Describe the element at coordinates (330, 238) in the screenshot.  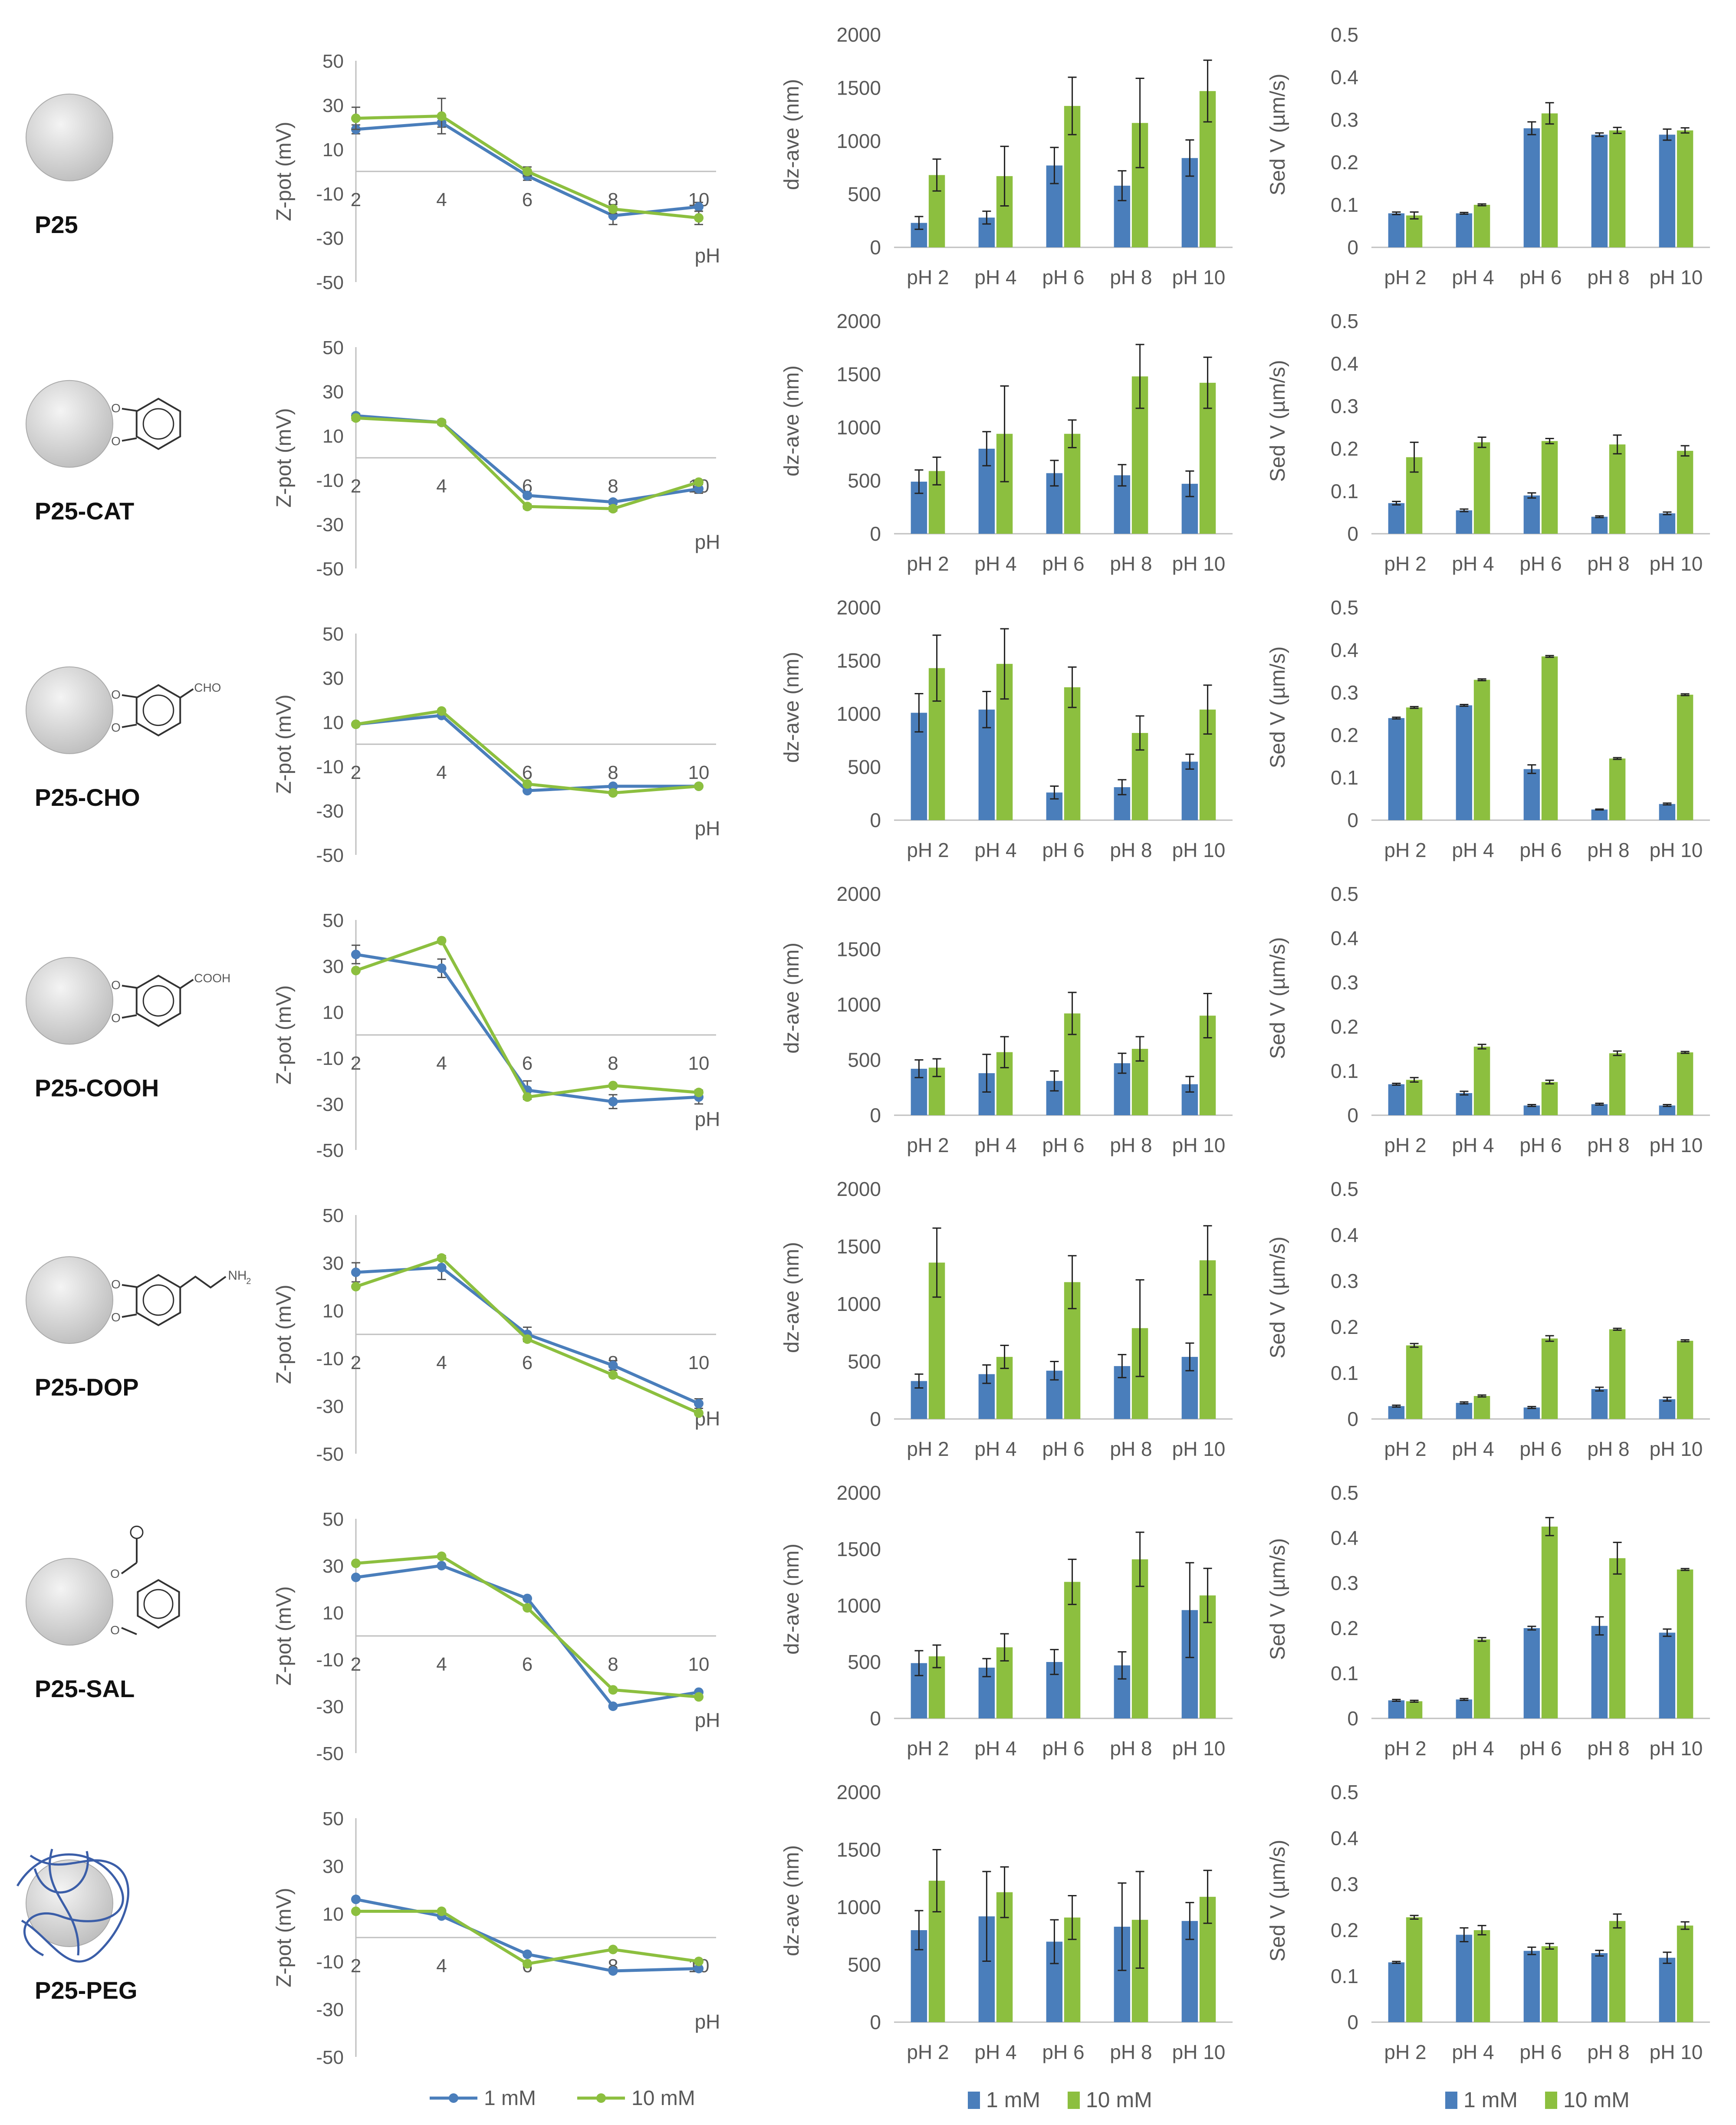
I see `zpot-tick-label: -30` at that location.